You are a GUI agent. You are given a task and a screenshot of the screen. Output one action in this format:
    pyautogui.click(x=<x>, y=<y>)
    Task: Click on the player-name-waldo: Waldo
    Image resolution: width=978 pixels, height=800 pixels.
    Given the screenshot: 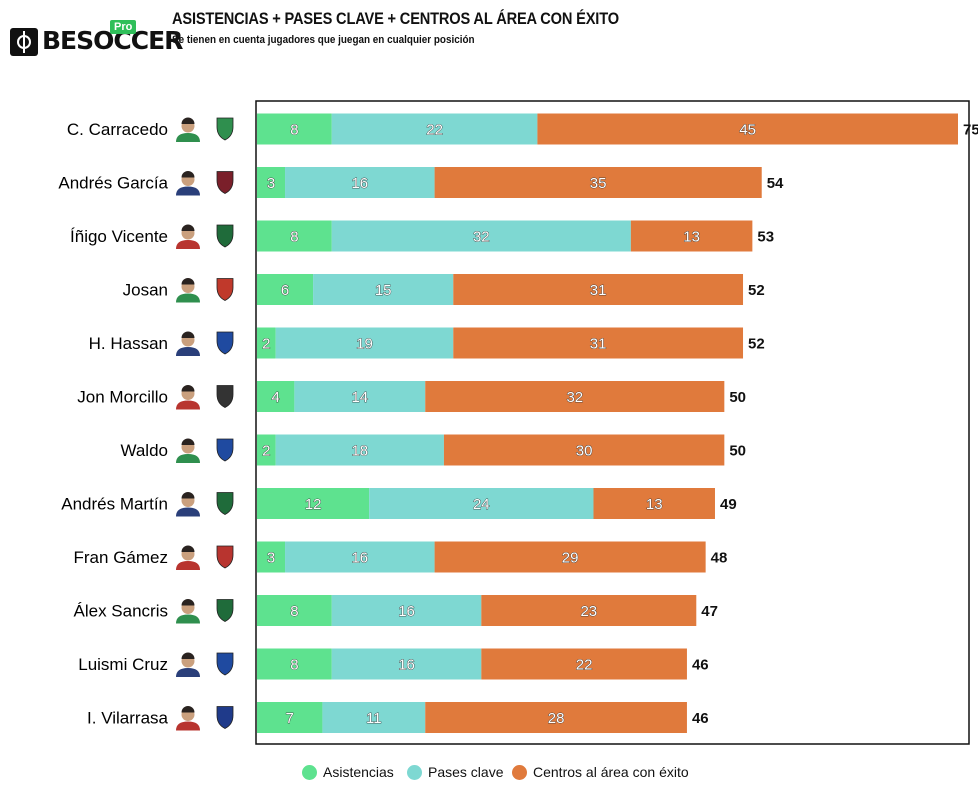 What is the action you would take?
    pyautogui.click(x=144, y=450)
    